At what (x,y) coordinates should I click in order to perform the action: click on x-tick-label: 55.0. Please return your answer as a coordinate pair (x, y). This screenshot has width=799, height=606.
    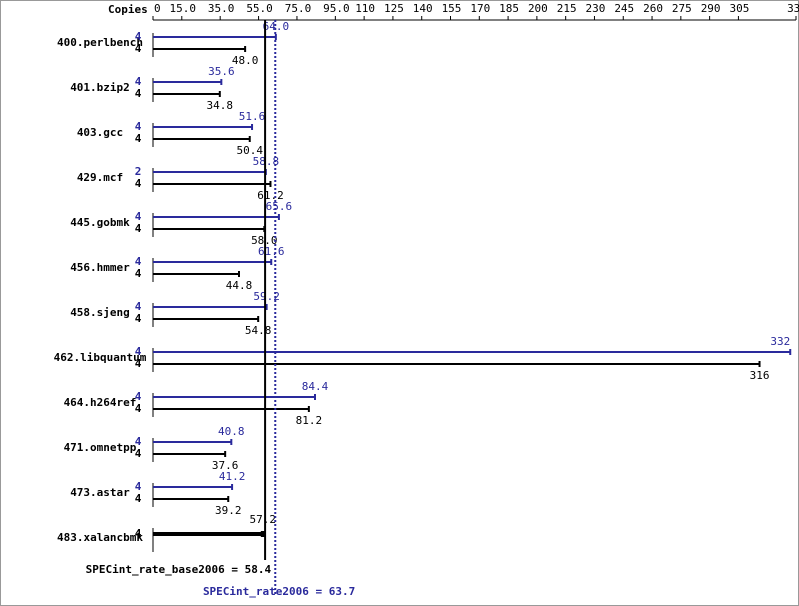
    Looking at the image, I should click on (259, 8).